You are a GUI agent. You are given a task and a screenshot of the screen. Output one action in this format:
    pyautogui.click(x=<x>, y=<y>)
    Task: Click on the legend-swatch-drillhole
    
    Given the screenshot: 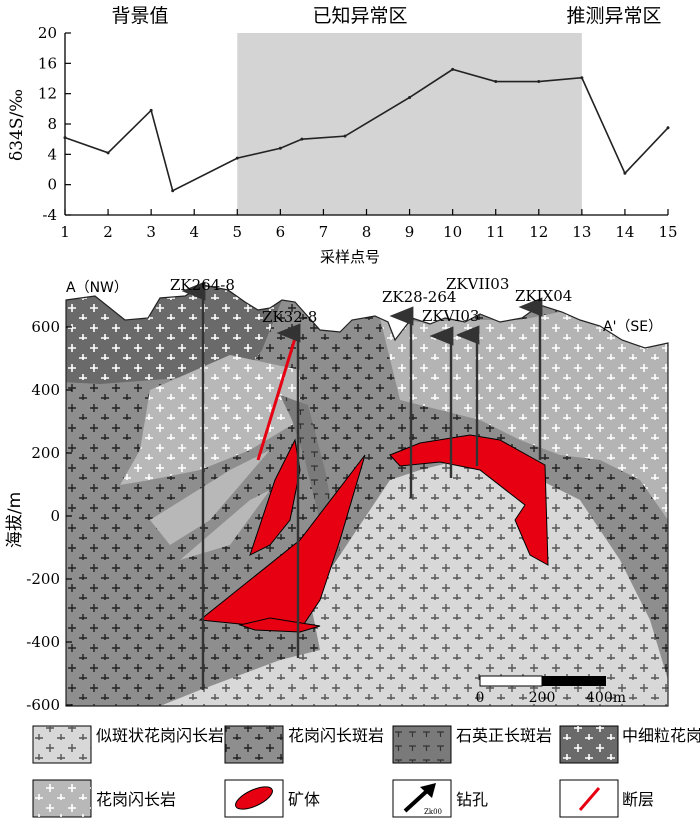 What is the action you would take?
    pyautogui.click(x=422, y=798)
    